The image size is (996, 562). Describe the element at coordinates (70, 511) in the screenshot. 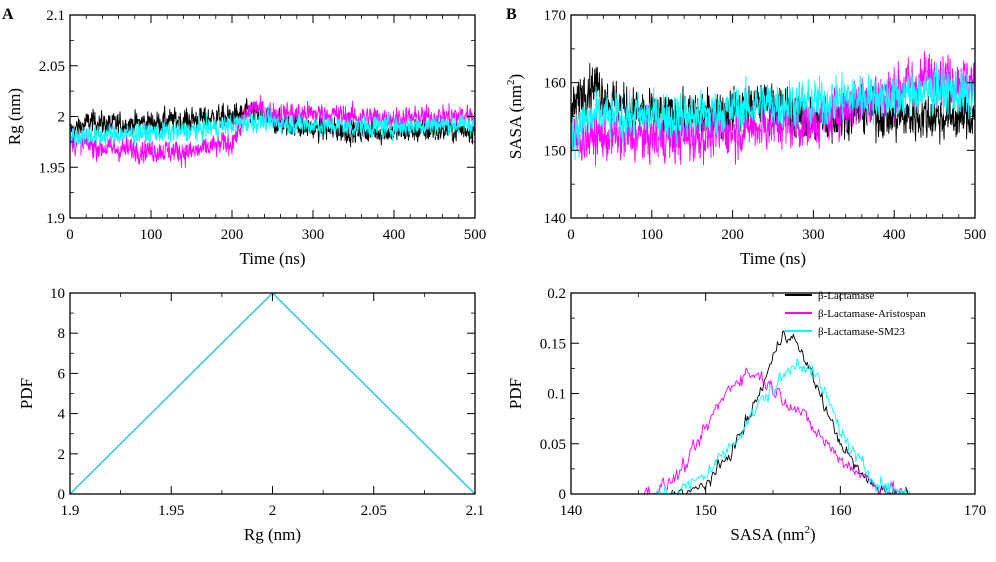

I see `rg_pdf-xtick-label-0: 1.9` at that location.